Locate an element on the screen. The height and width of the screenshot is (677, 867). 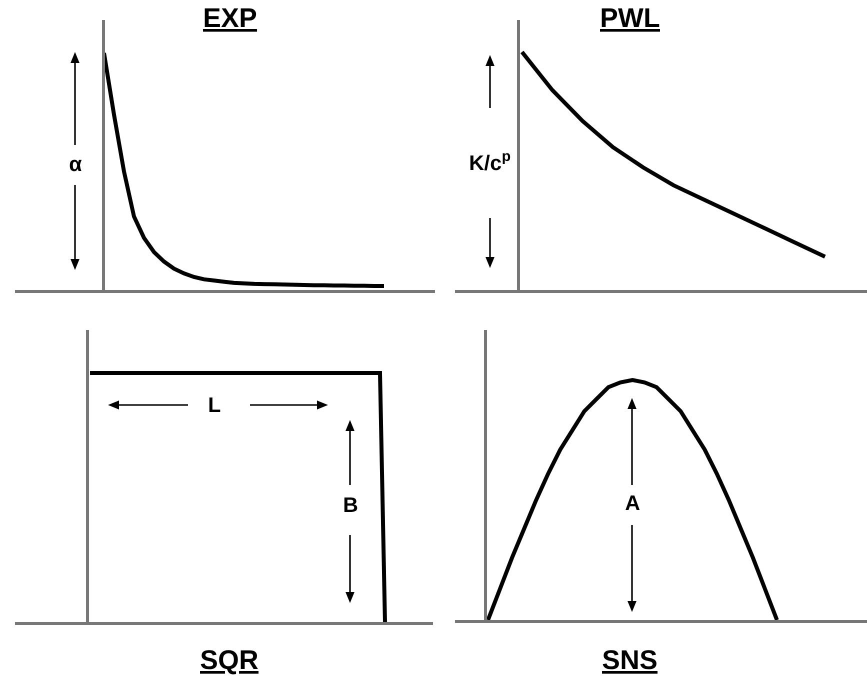
chart-title: PWL is located at coordinates (630, 18).